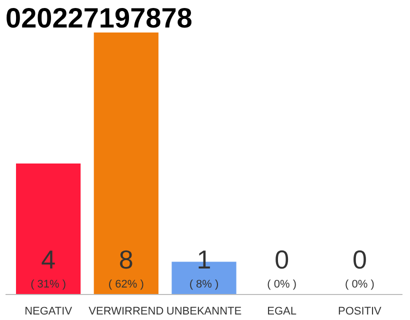 The height and width of the screenshot is (320, 410). Describe the element at coordinates (48, 312) in the screenshot. I see `x-tick-label: NEGATIV` at that location.